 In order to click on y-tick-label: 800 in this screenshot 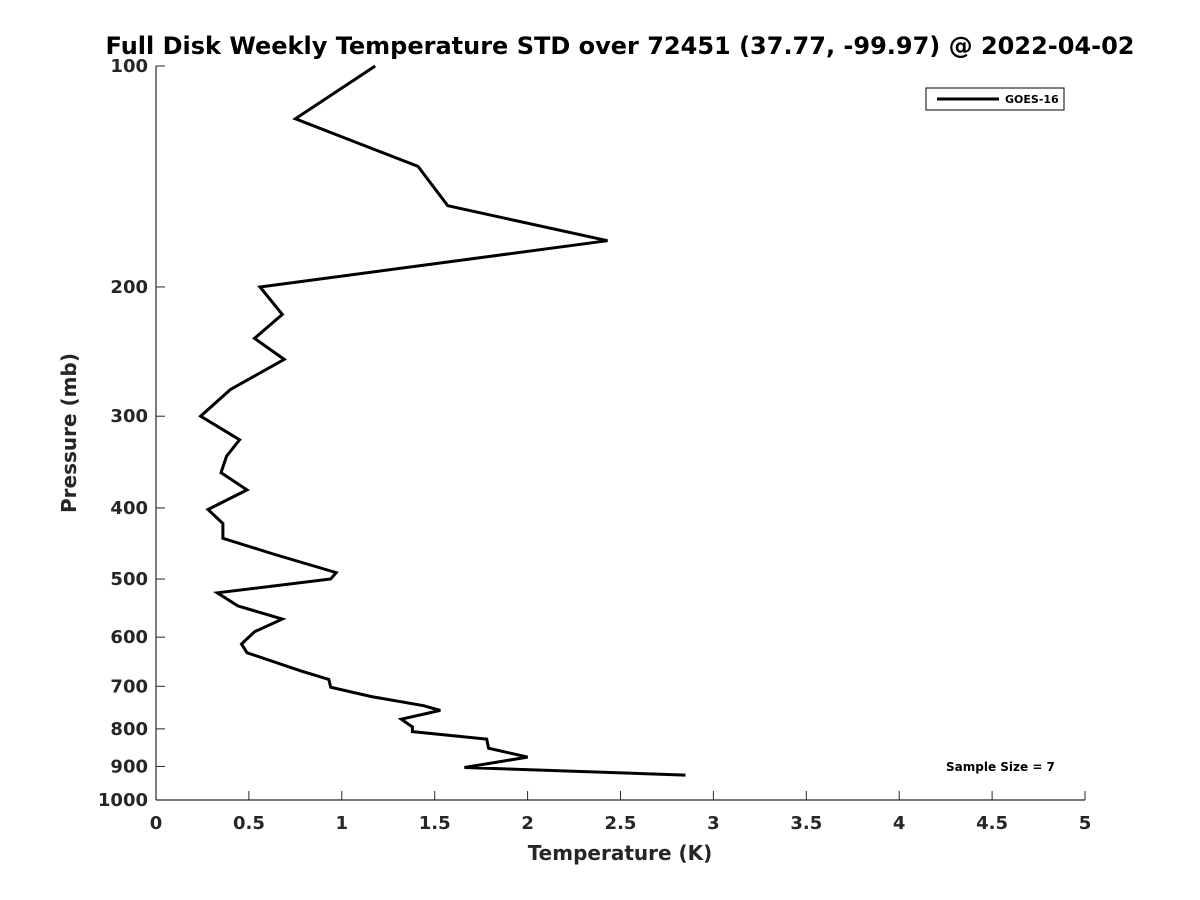, I will do `click(129, 729)`.